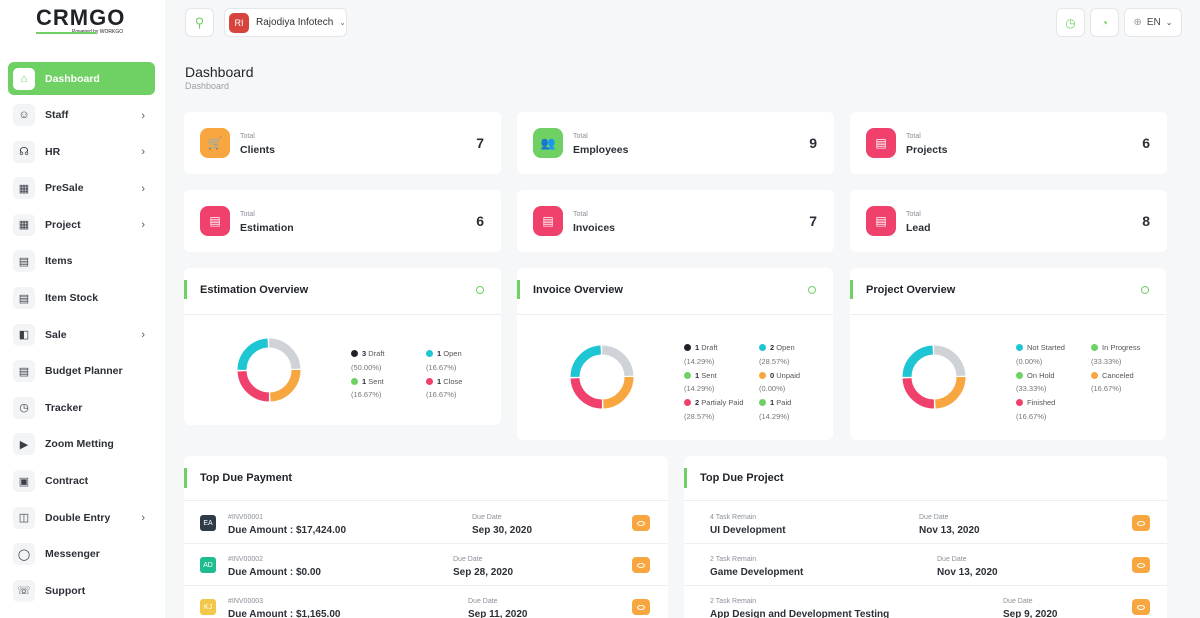 The width and height of the screenshot is (1200, 618). I want to click on stat-card-invoices: ▤ Total Invoices 7, so click(675, 221).